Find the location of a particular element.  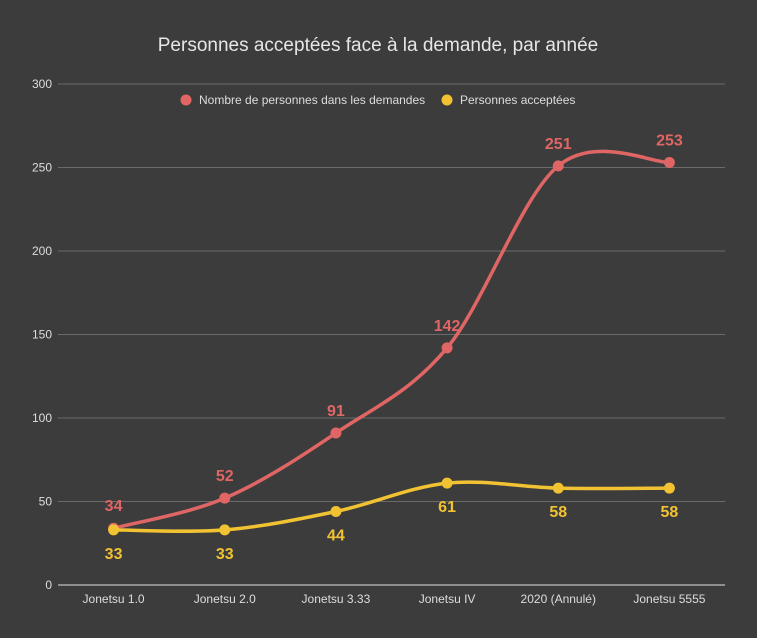

legend-entry: Personnes acceptées is located at coordinates (517, 100).